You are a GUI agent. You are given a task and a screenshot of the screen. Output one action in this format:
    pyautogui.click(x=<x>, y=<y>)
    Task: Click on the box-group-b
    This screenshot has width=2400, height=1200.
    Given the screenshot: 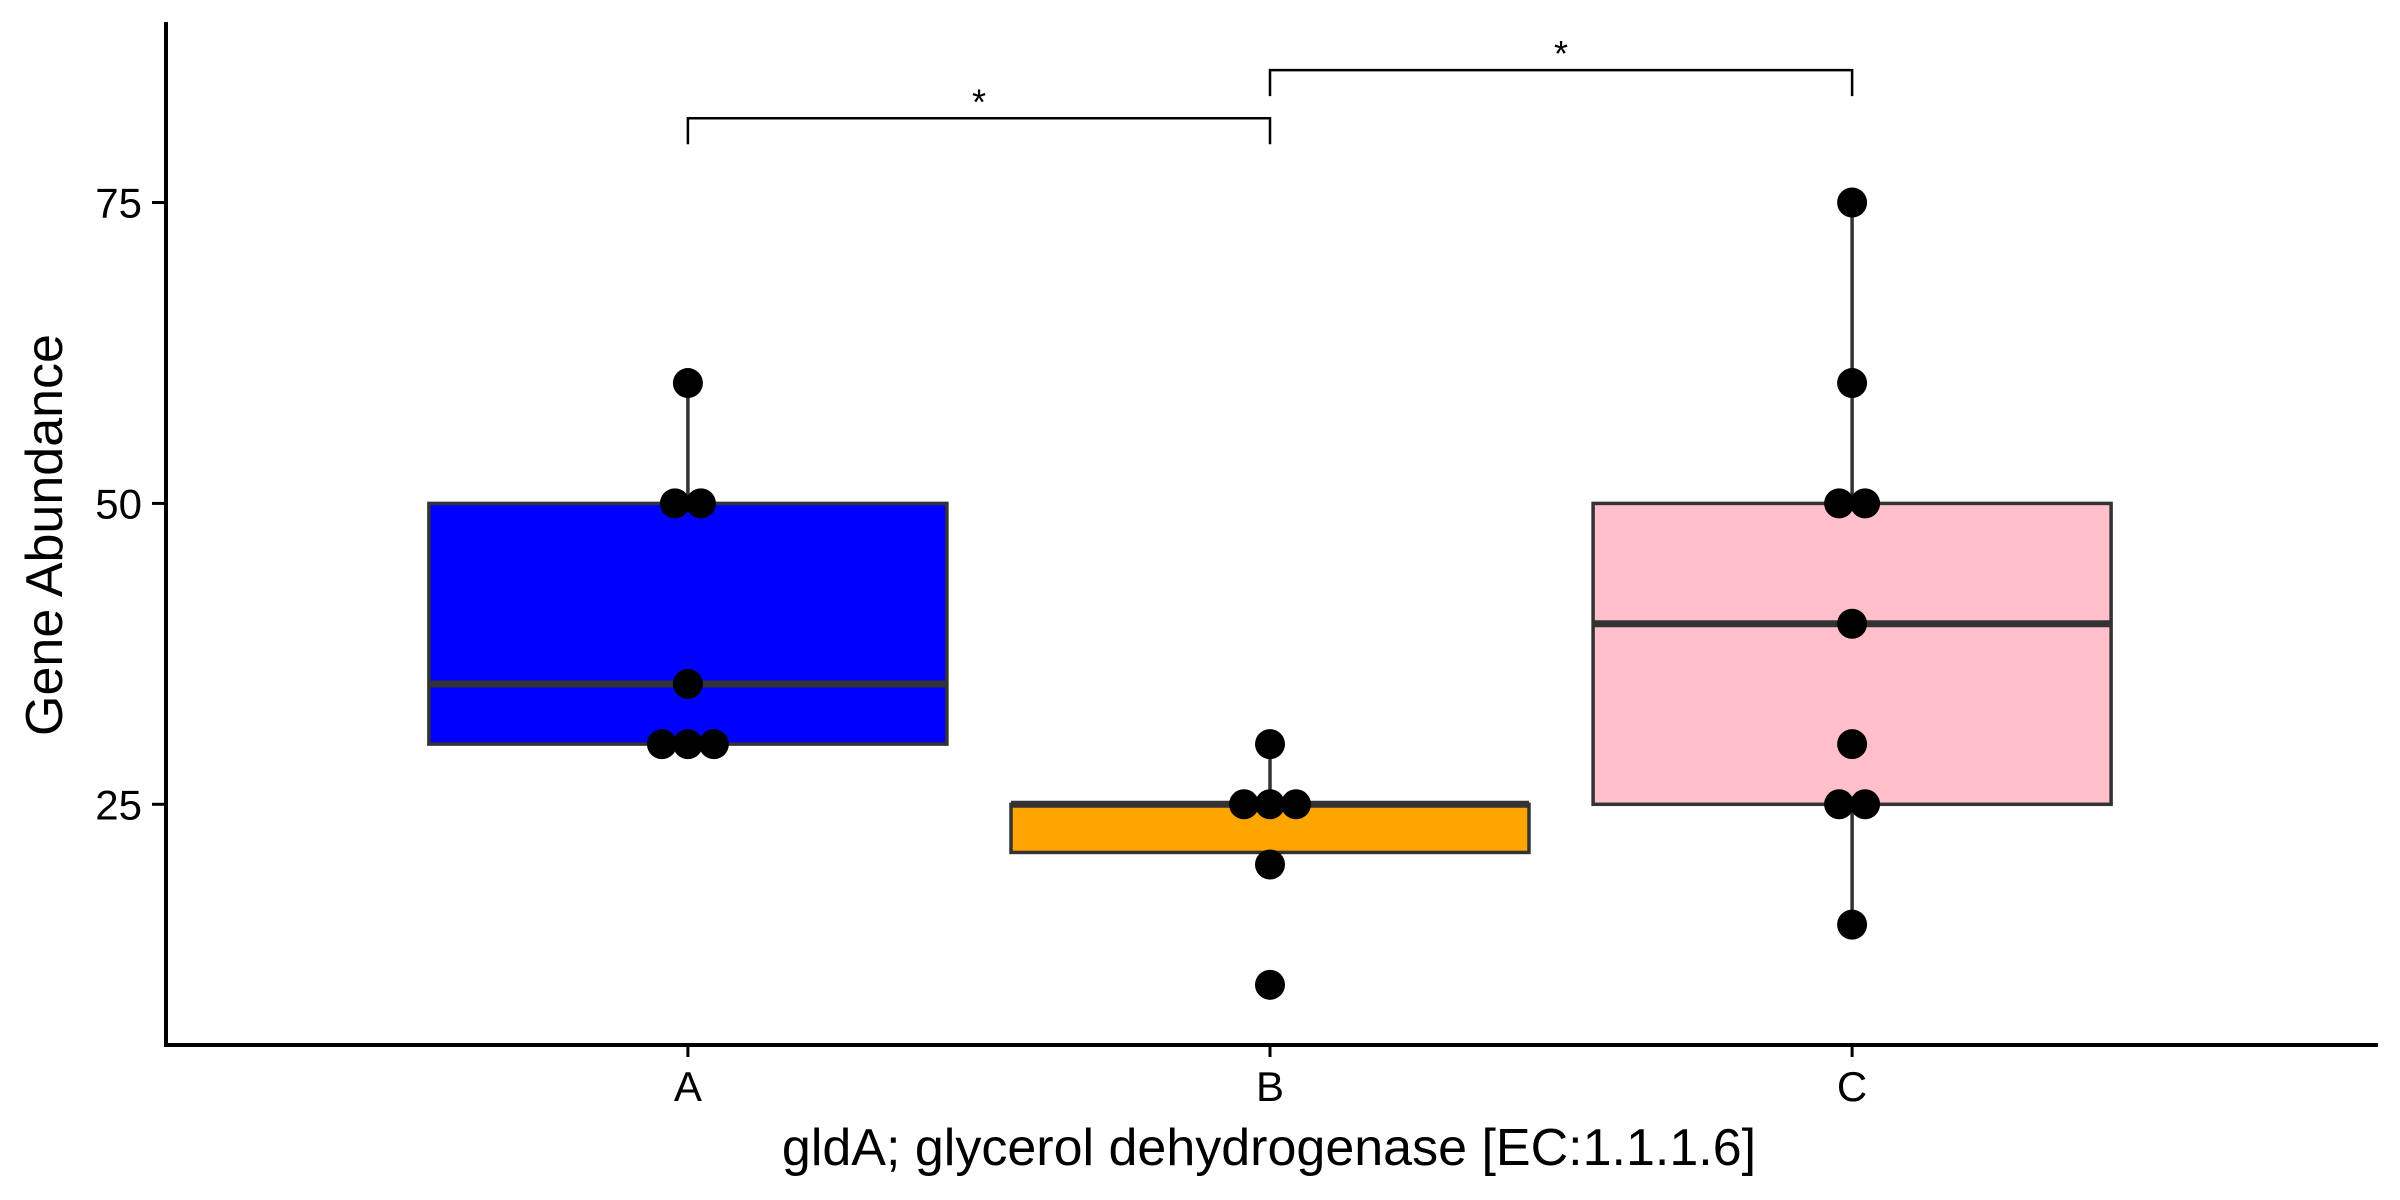 What is the action you would take?
    pyautogui.click(x=1270, y=864)
    